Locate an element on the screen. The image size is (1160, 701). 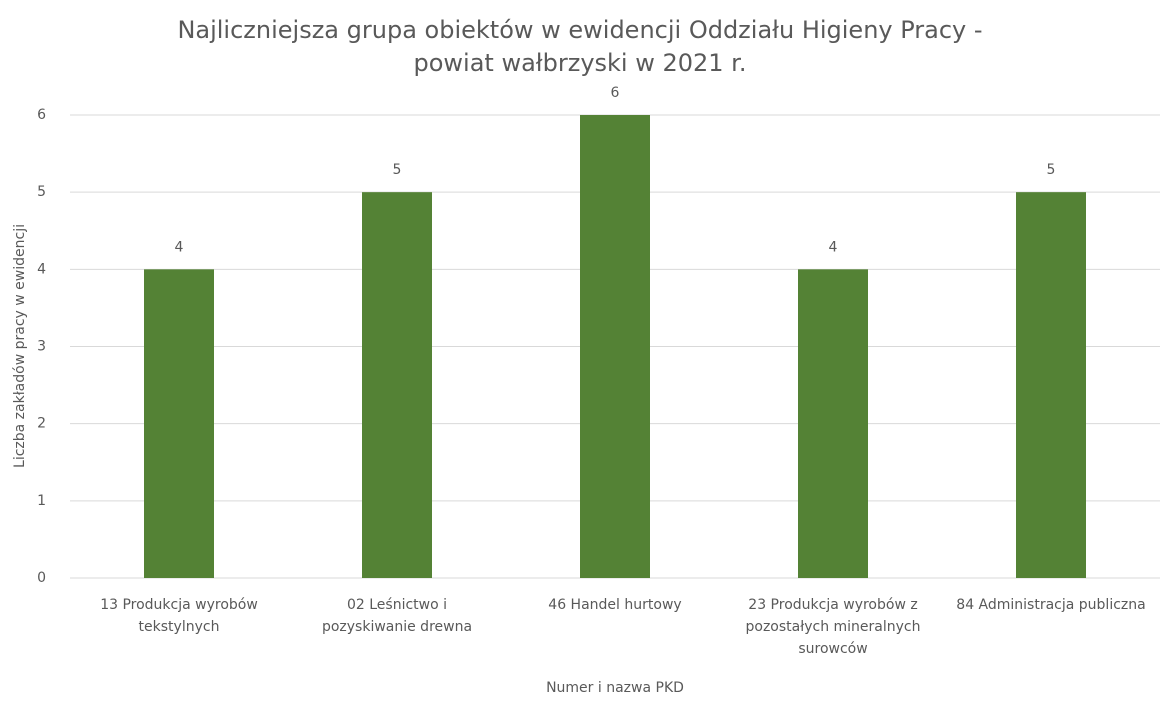
y-axis-label: Liczba zakładów pracy w ewidencji is located at coordinates (20, 346).